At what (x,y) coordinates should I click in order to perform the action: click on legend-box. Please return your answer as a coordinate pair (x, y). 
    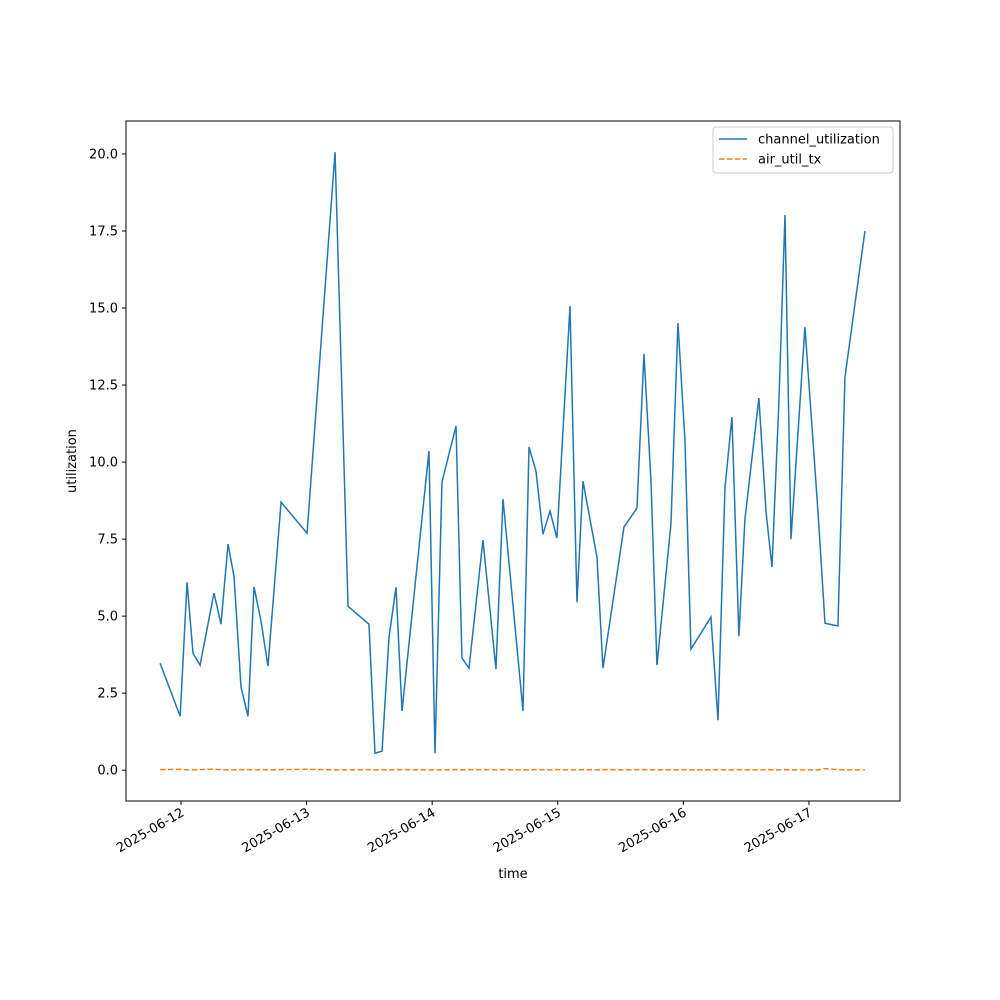
    Looking at the image, I should click on (803, 150).